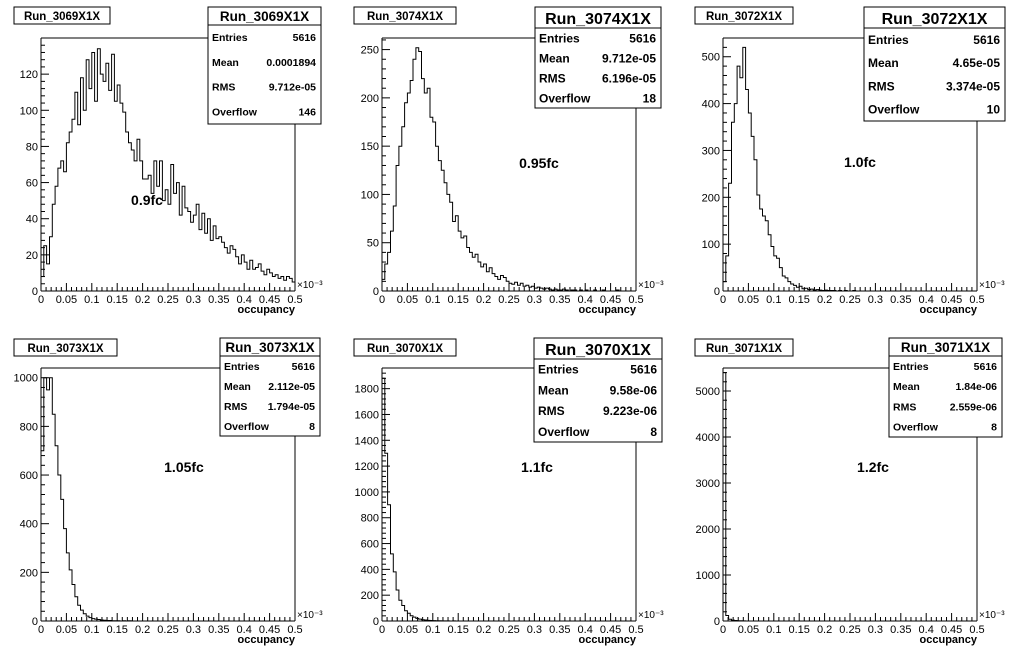 This screenshot has width=1020, height=662. I want to click on y-tick-label: 400, so click(711, 105).